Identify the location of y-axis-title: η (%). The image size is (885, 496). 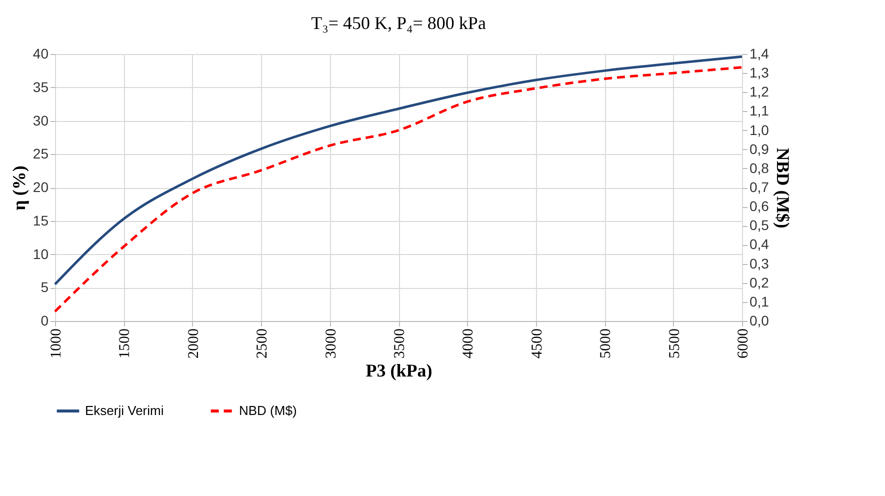
(18, 188).